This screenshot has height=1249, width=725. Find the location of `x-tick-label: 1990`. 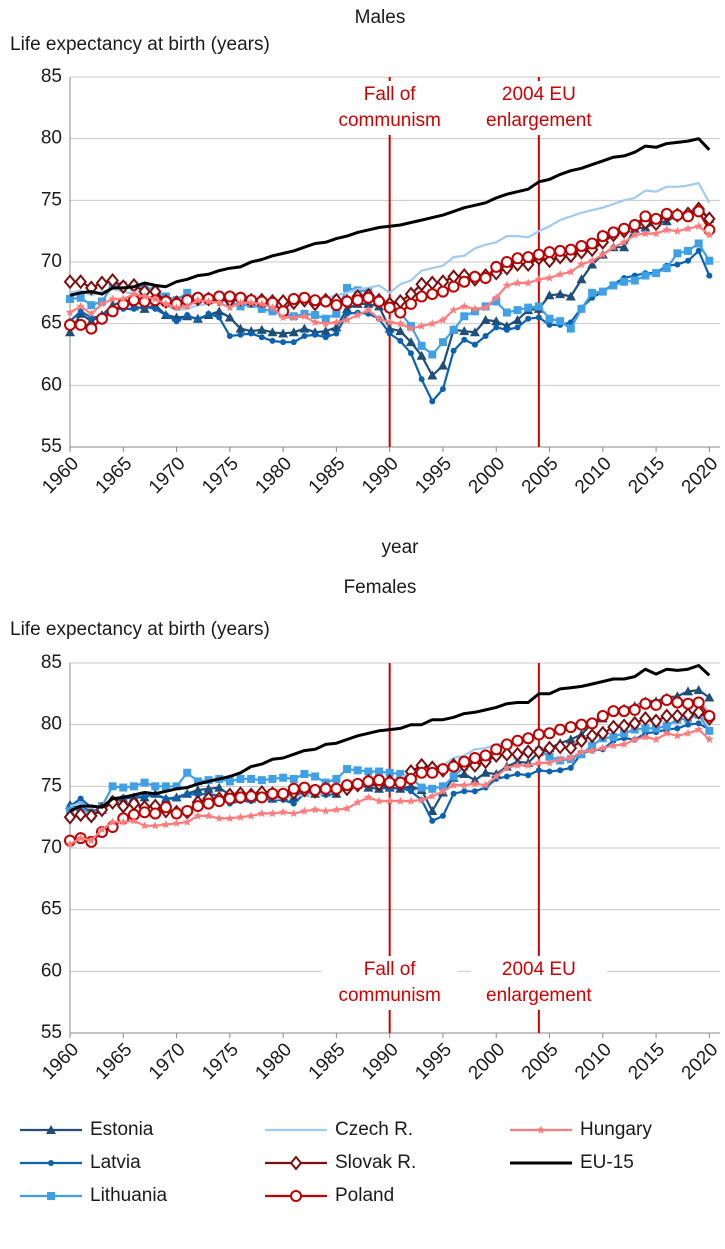

x-tick-label: 1990 is located at coordinates (380, 1061).